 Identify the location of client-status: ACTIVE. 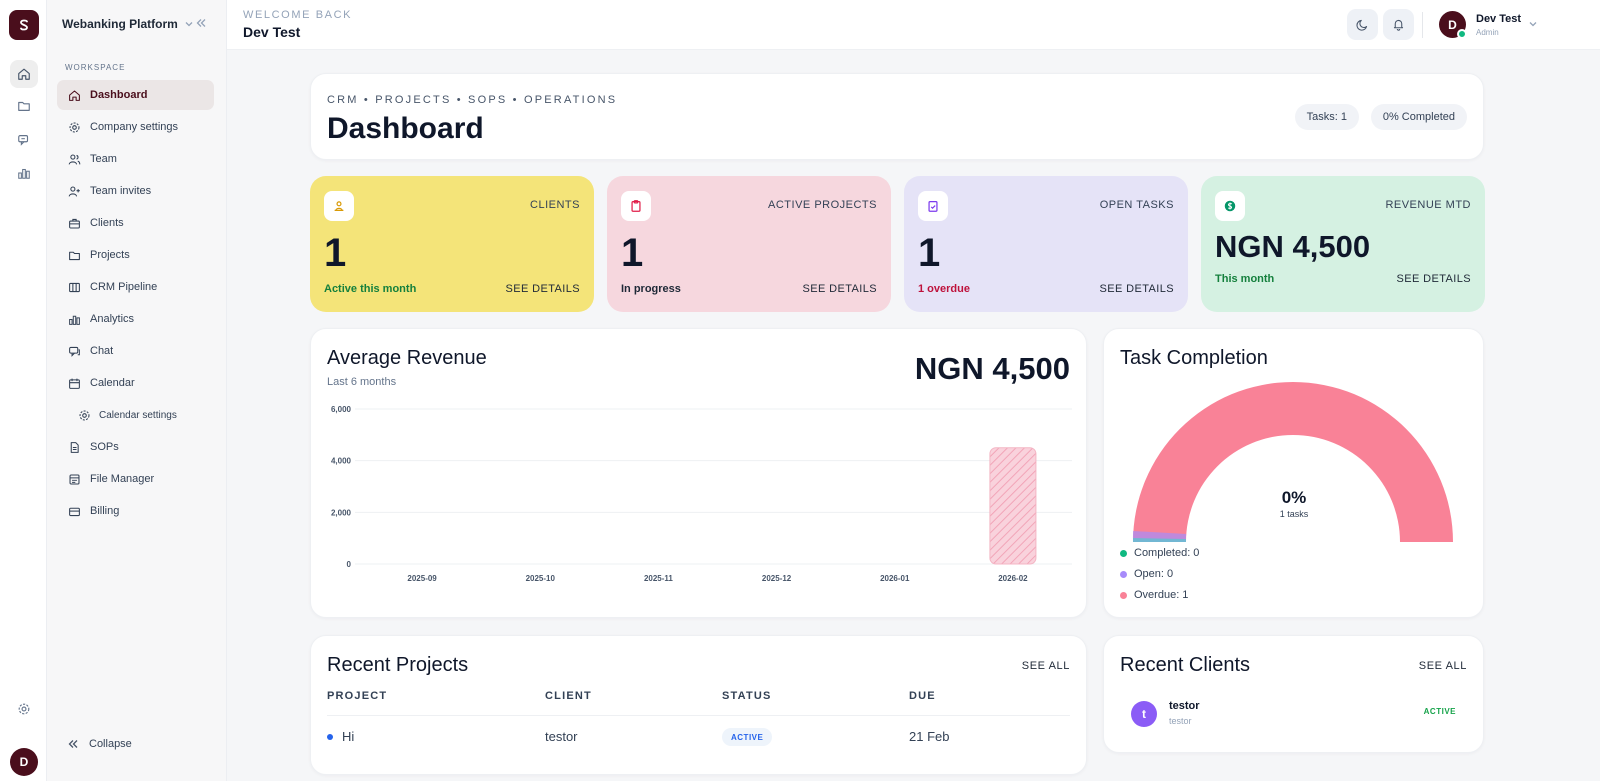
(1439, 711).